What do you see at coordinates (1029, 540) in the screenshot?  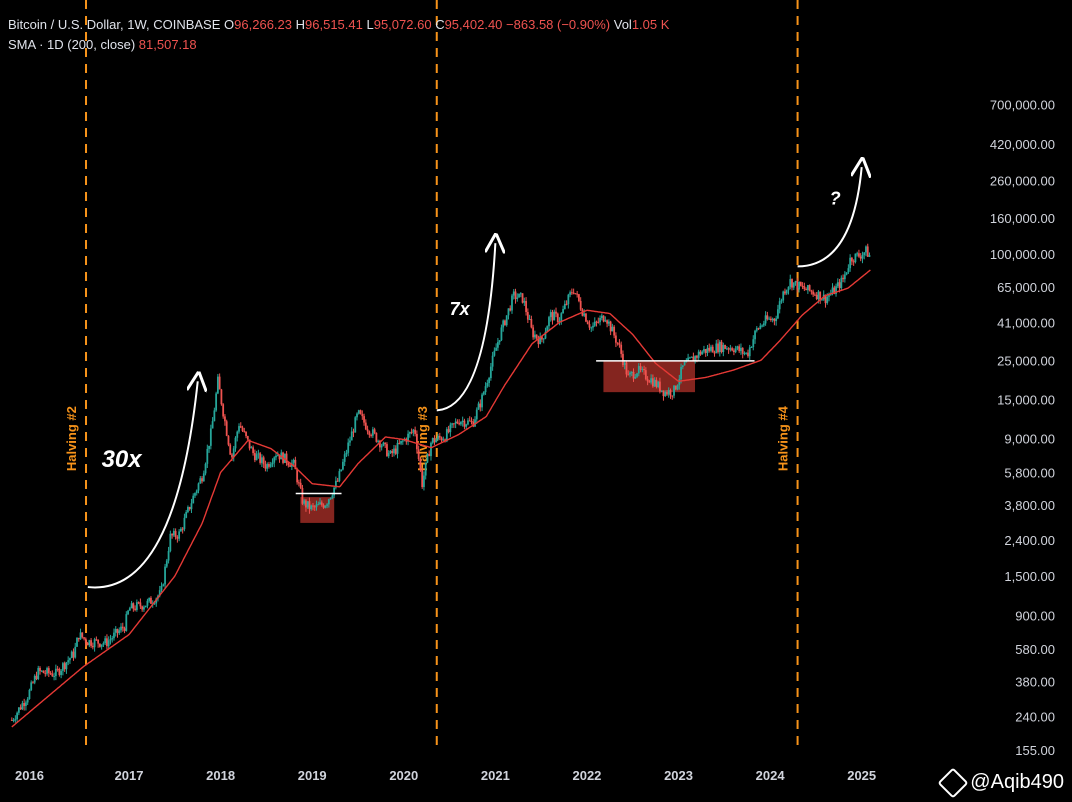 I see `y-tick-label: 2,400.00` at bounding box center [1029, 540].